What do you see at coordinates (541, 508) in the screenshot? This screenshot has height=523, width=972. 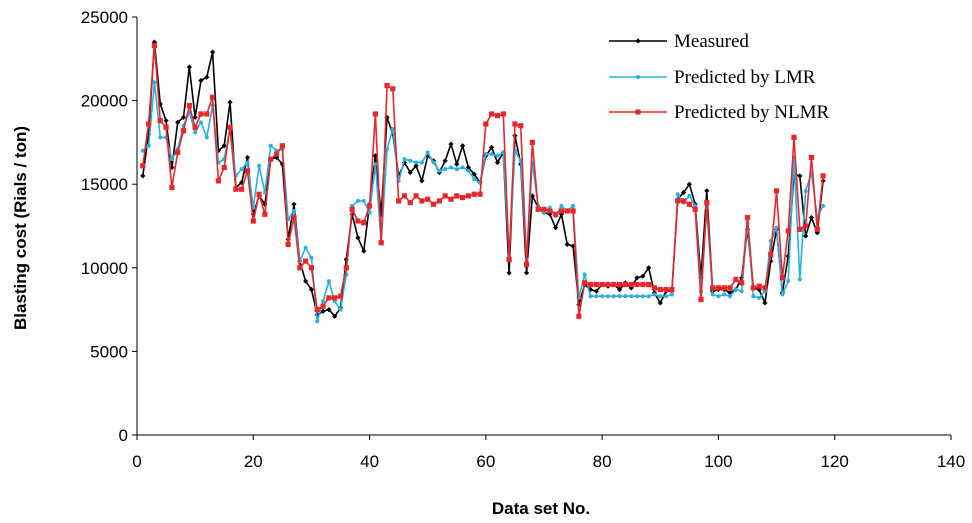 I see `x-axis-title: Data set No.` at bounding box center [541, 508].